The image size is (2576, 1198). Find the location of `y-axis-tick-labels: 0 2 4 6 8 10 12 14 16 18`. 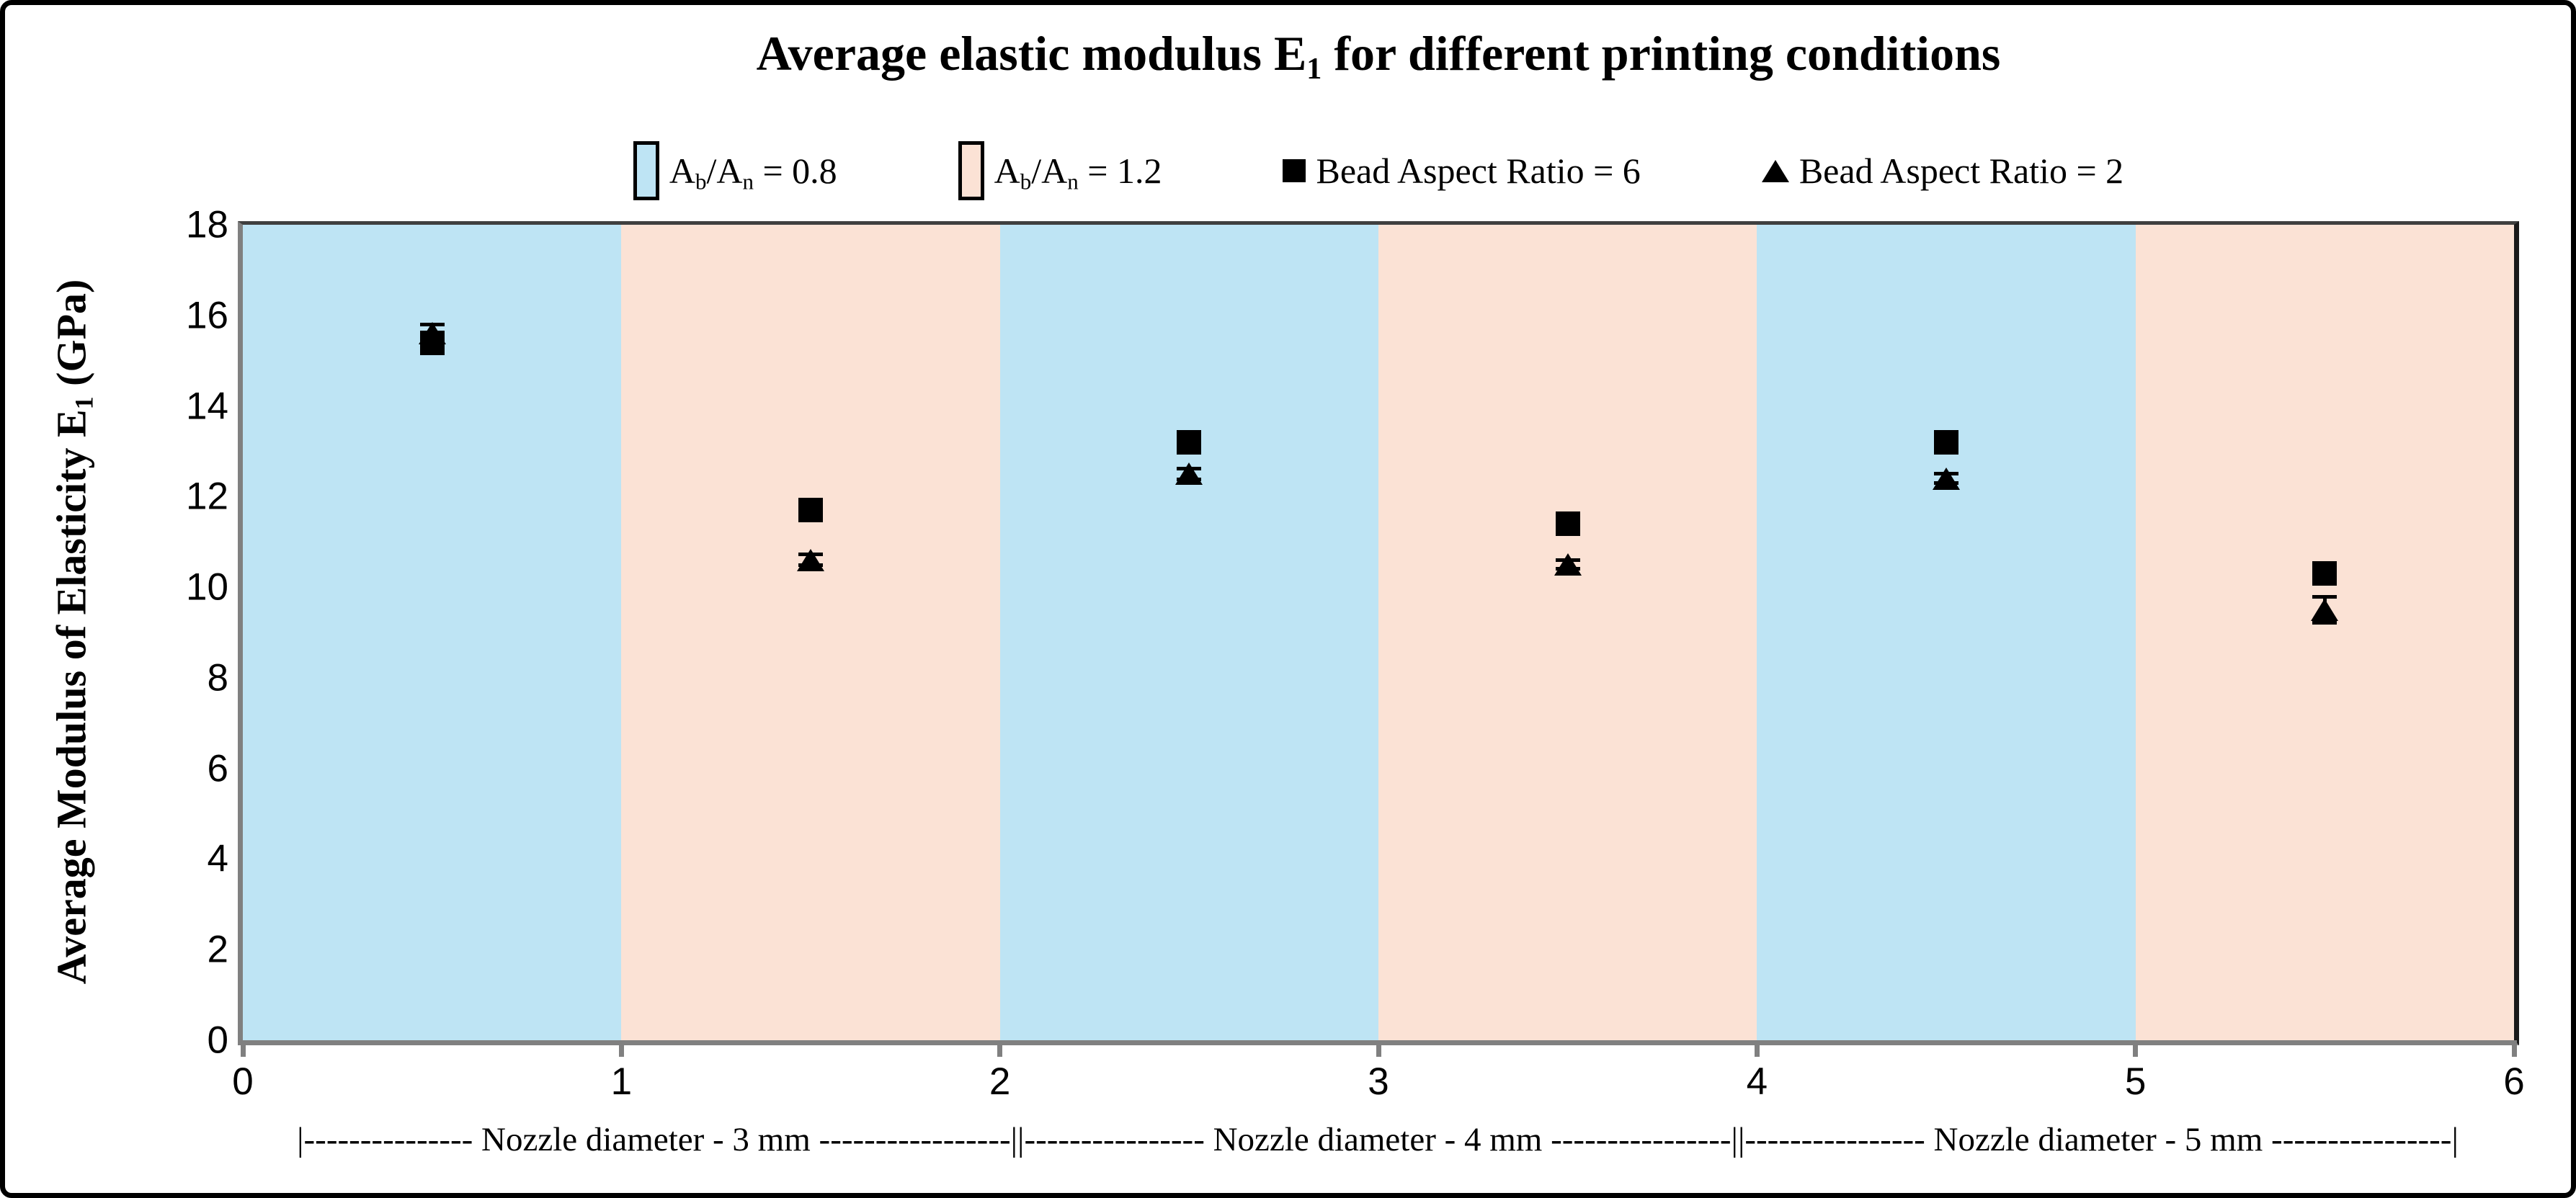

y-axis-tick-labels: 0 2 4 6 8 10 12 14 16 18 is located at coordinates (160, 633).